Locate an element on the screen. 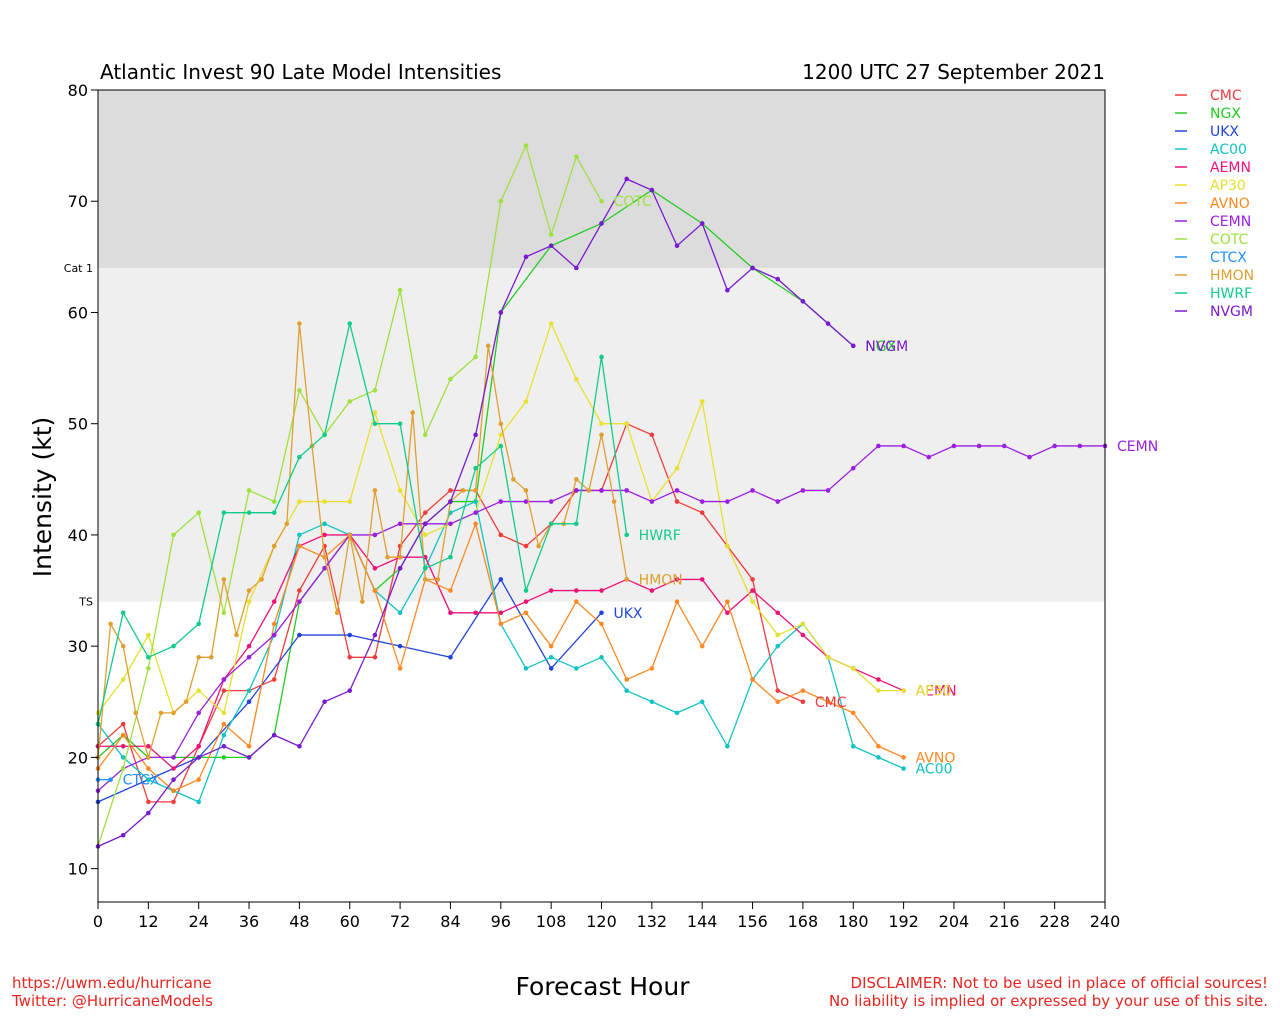  end-label-avno: AVNO is located at coordinates (936, 758).